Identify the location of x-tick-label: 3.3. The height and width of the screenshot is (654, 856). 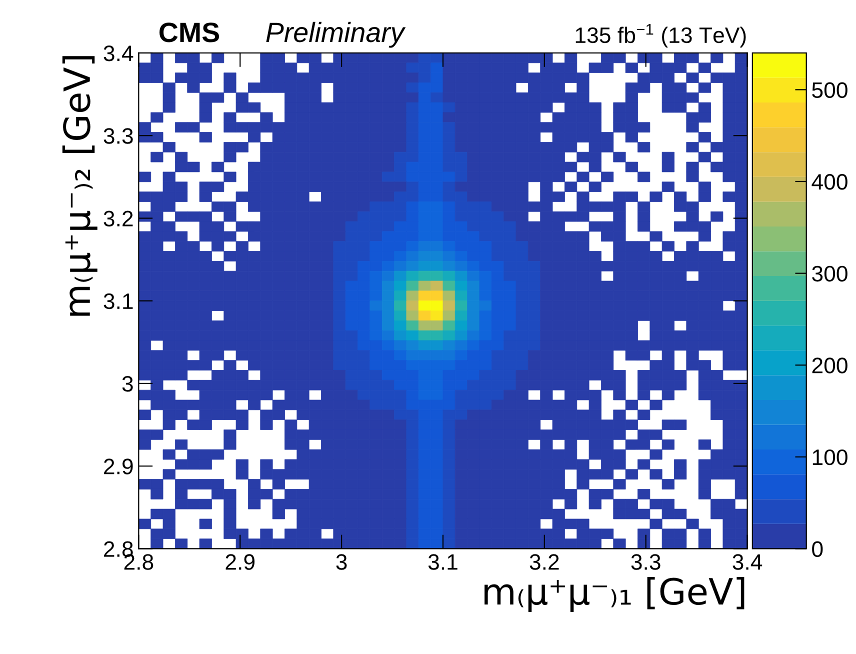
(645, 562).